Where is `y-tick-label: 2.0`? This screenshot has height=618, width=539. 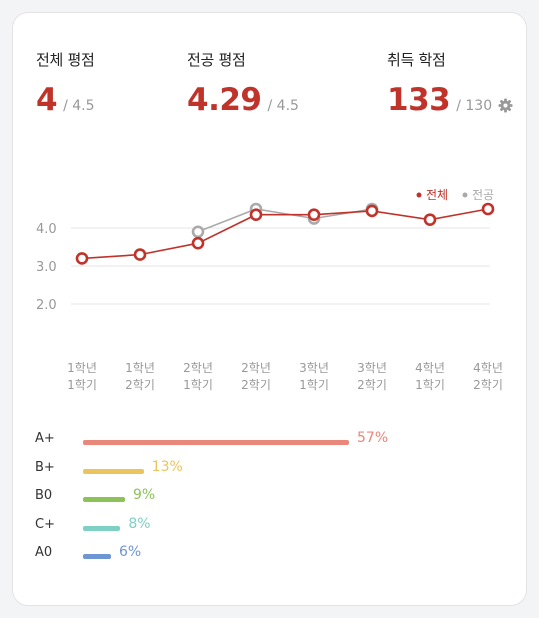
y-tick-label: 2.0 is located at coordinates (46, 305).